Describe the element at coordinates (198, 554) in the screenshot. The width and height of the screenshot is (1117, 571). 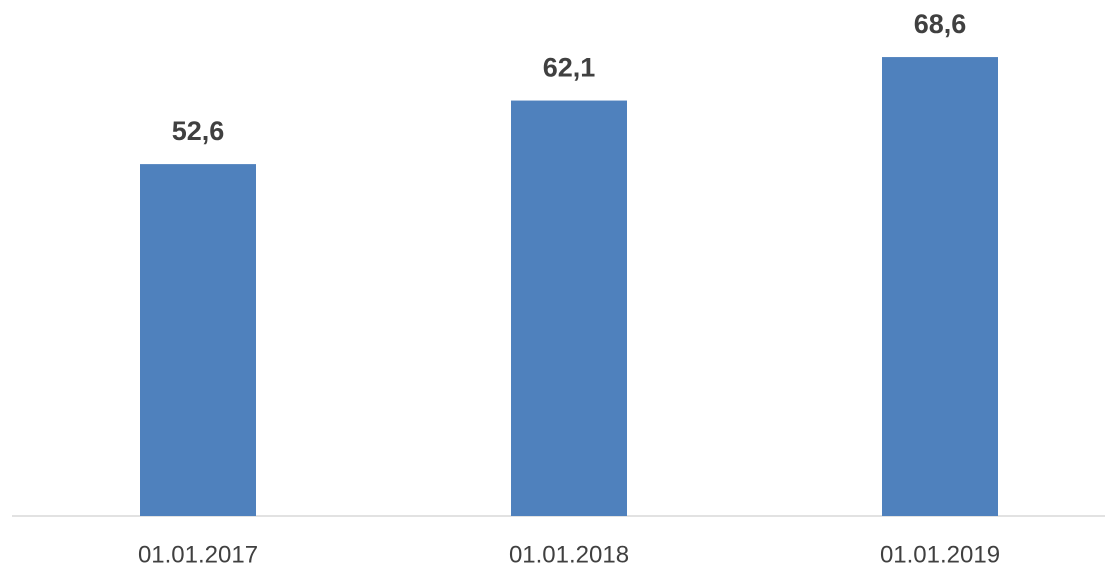
I see `x-tick-label: 01.01.2017` at that location.